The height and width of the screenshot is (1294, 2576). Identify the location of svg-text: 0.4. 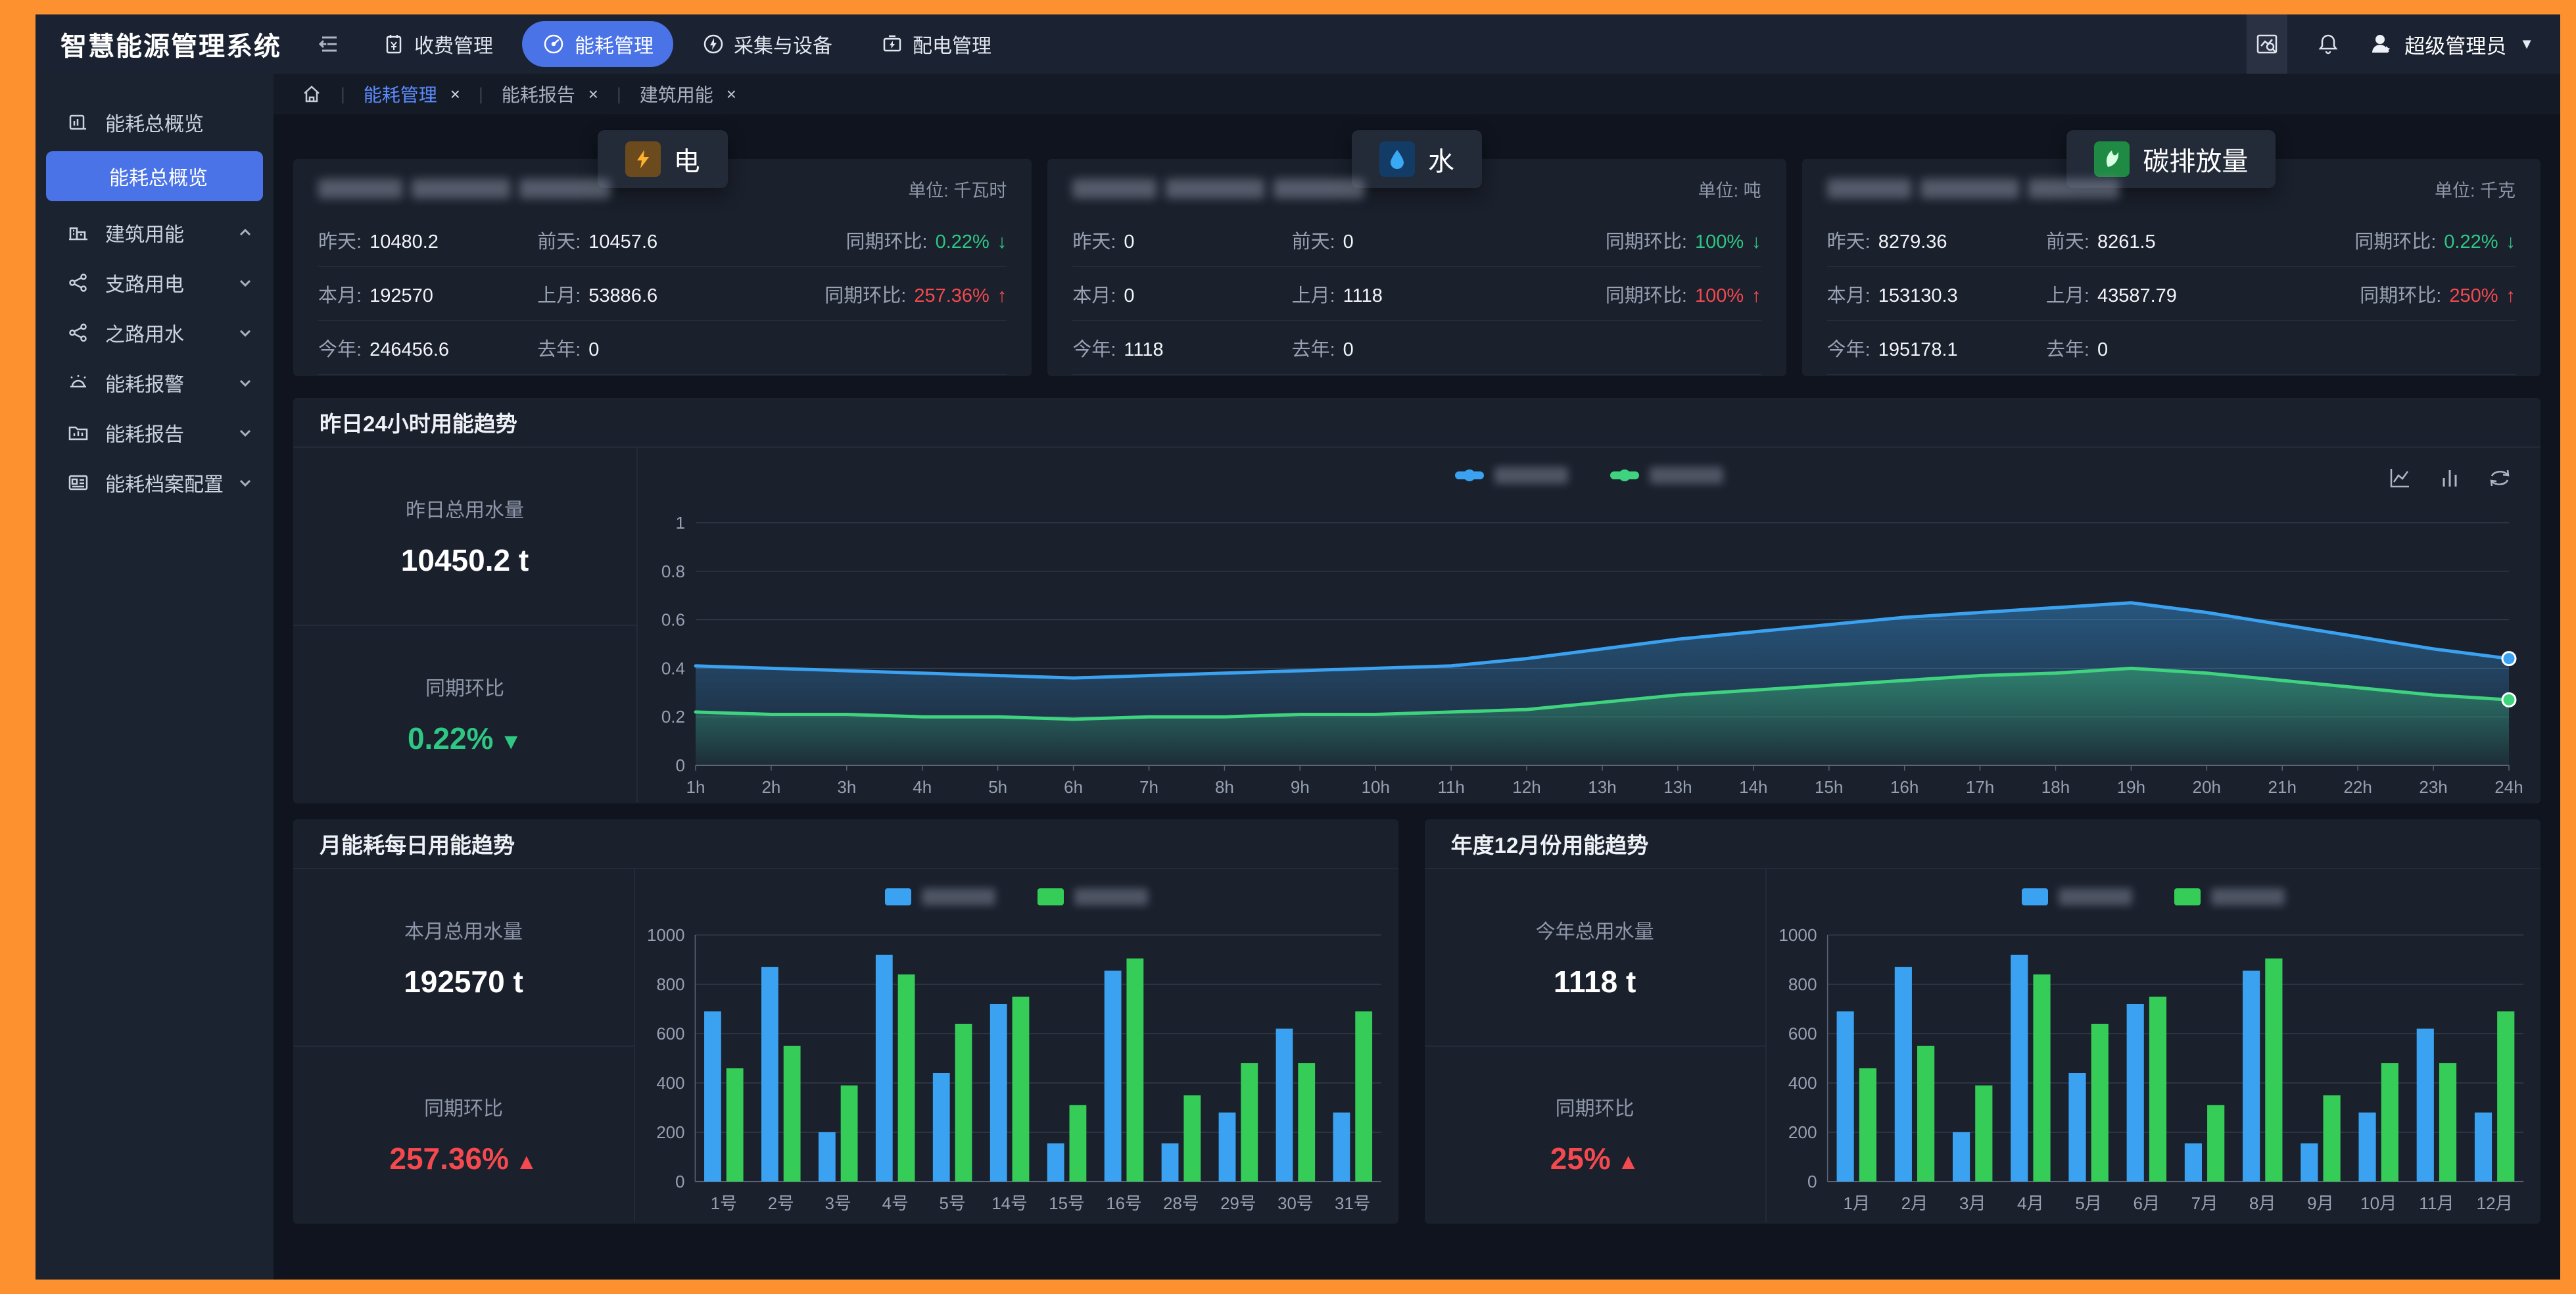
(673, 668).